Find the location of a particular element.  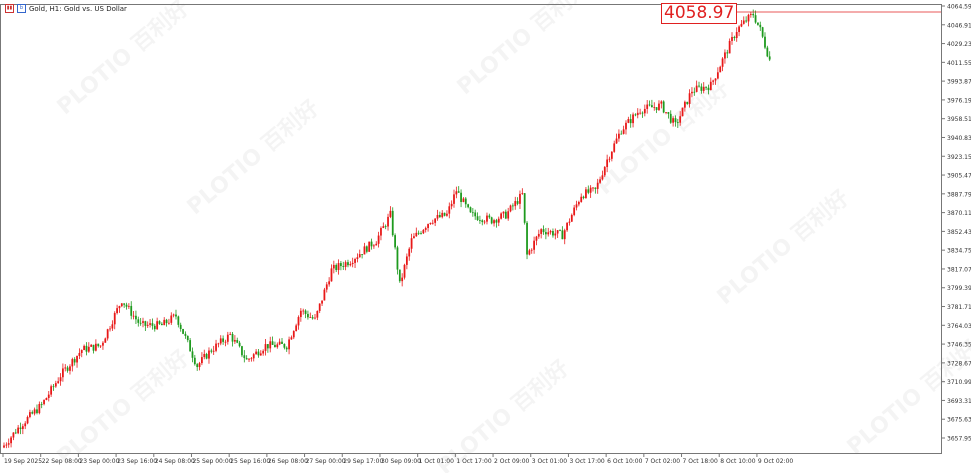

y-tick-label: 4064.59 is located at coordinates (959, 7).